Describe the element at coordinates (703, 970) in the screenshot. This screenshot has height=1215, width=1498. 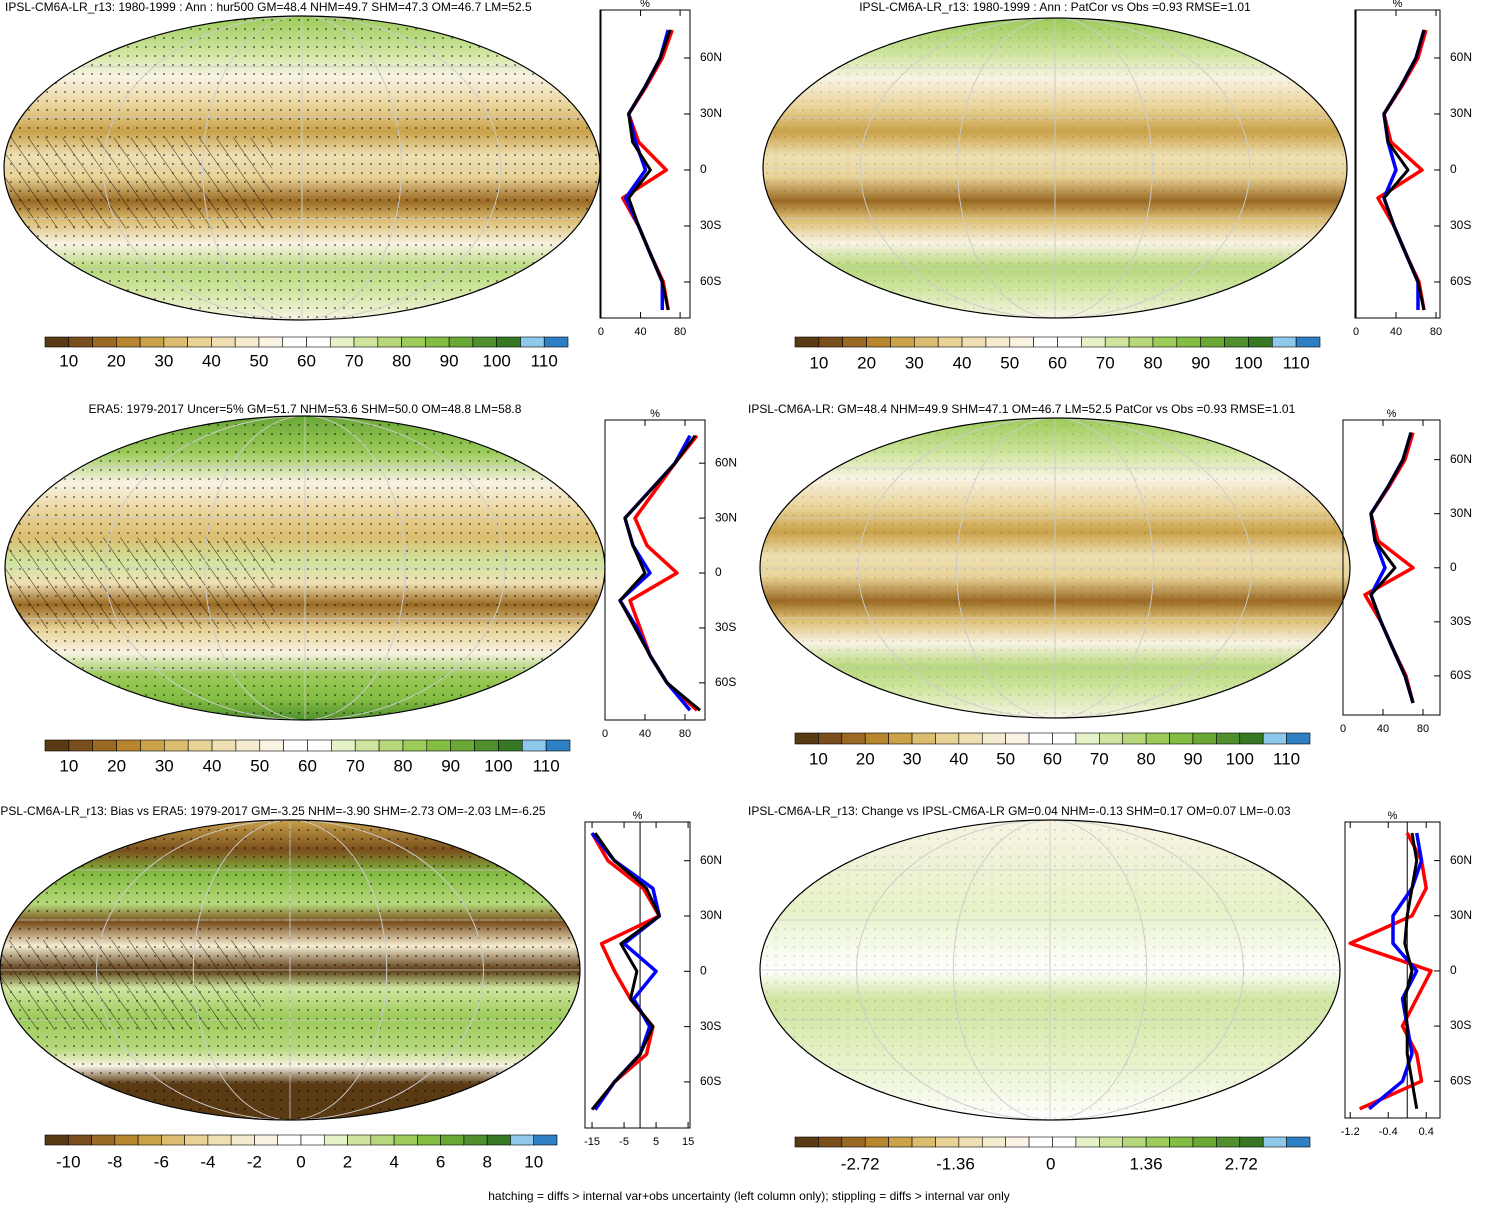
I see `y-tick-label: 0` at that location.